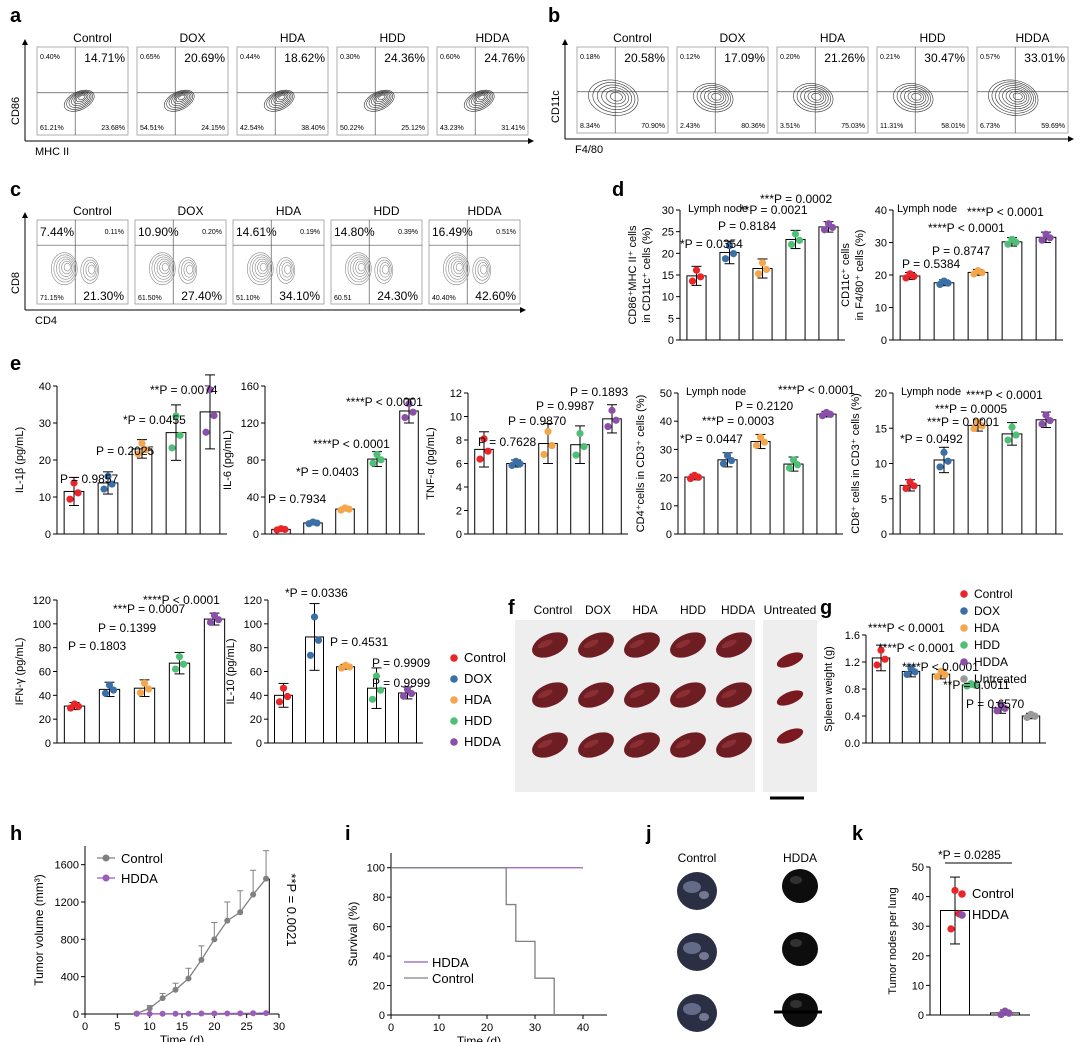 The width and height of the screenshot is (1080, 1042). What do you see at coordinates (931, 392) in the screenshot?
I see `lymph-node-tag: Lymph node` at bounding box center [931, 392].